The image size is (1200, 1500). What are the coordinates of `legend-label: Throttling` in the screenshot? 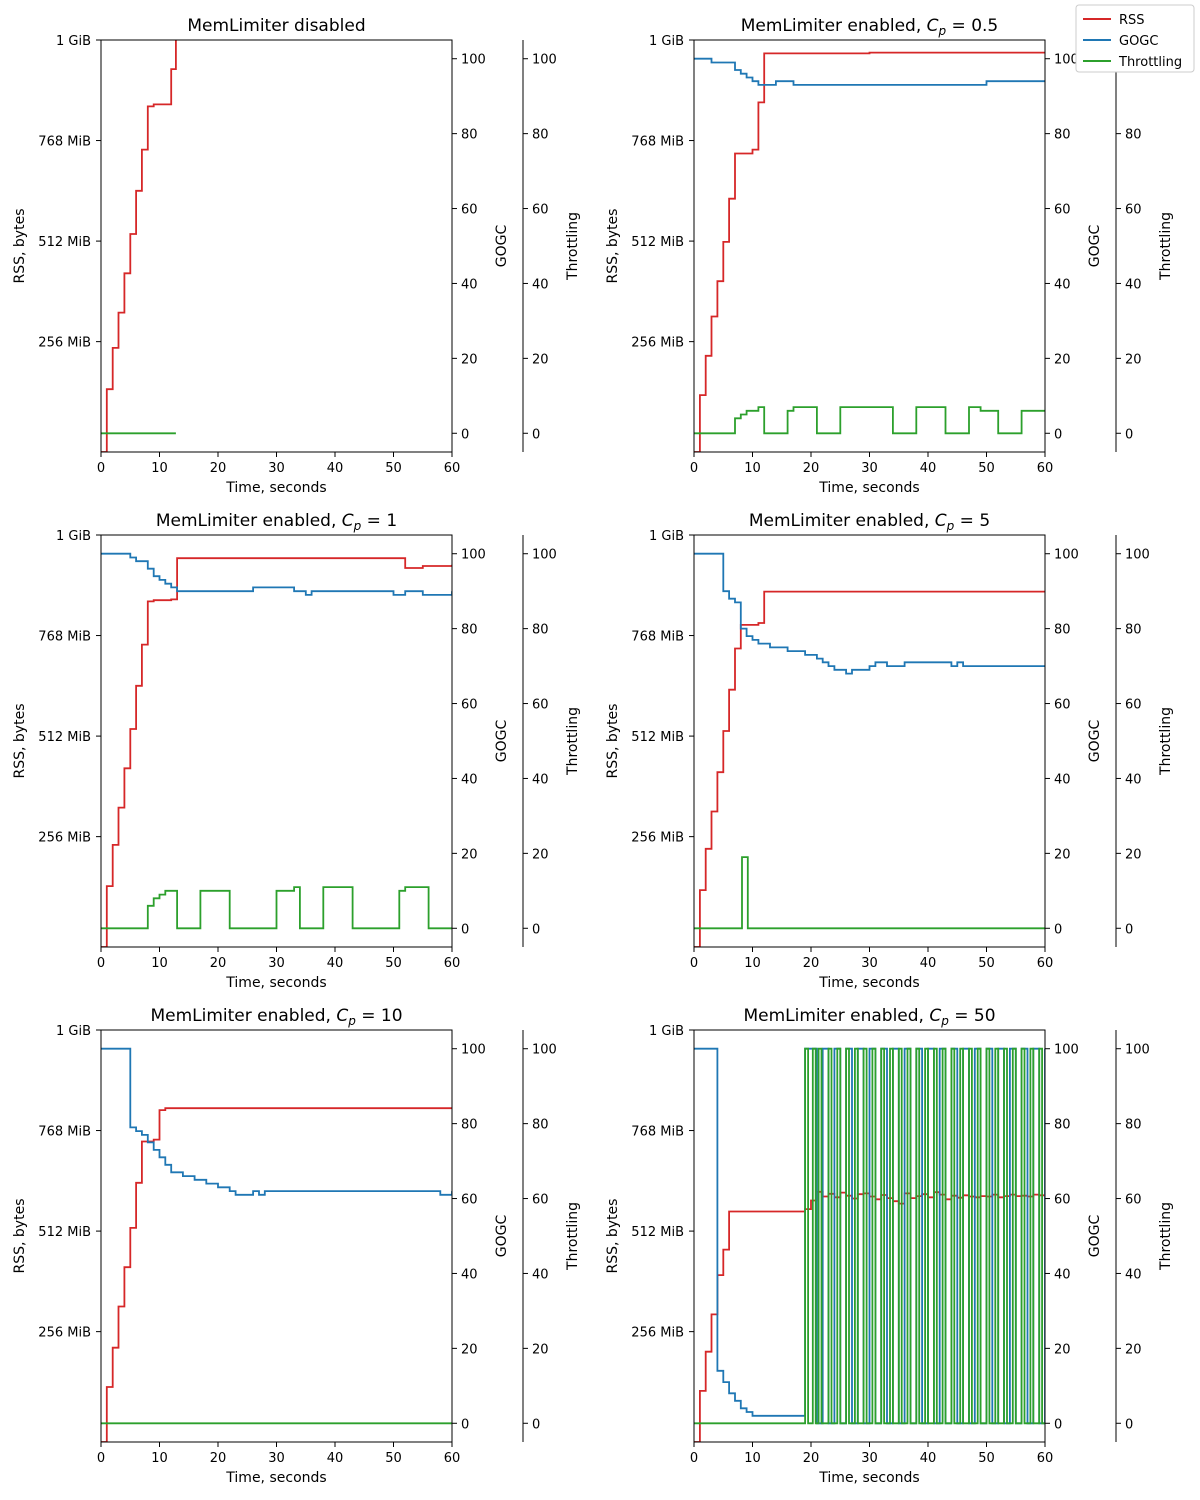 It's located at (1150, 62).